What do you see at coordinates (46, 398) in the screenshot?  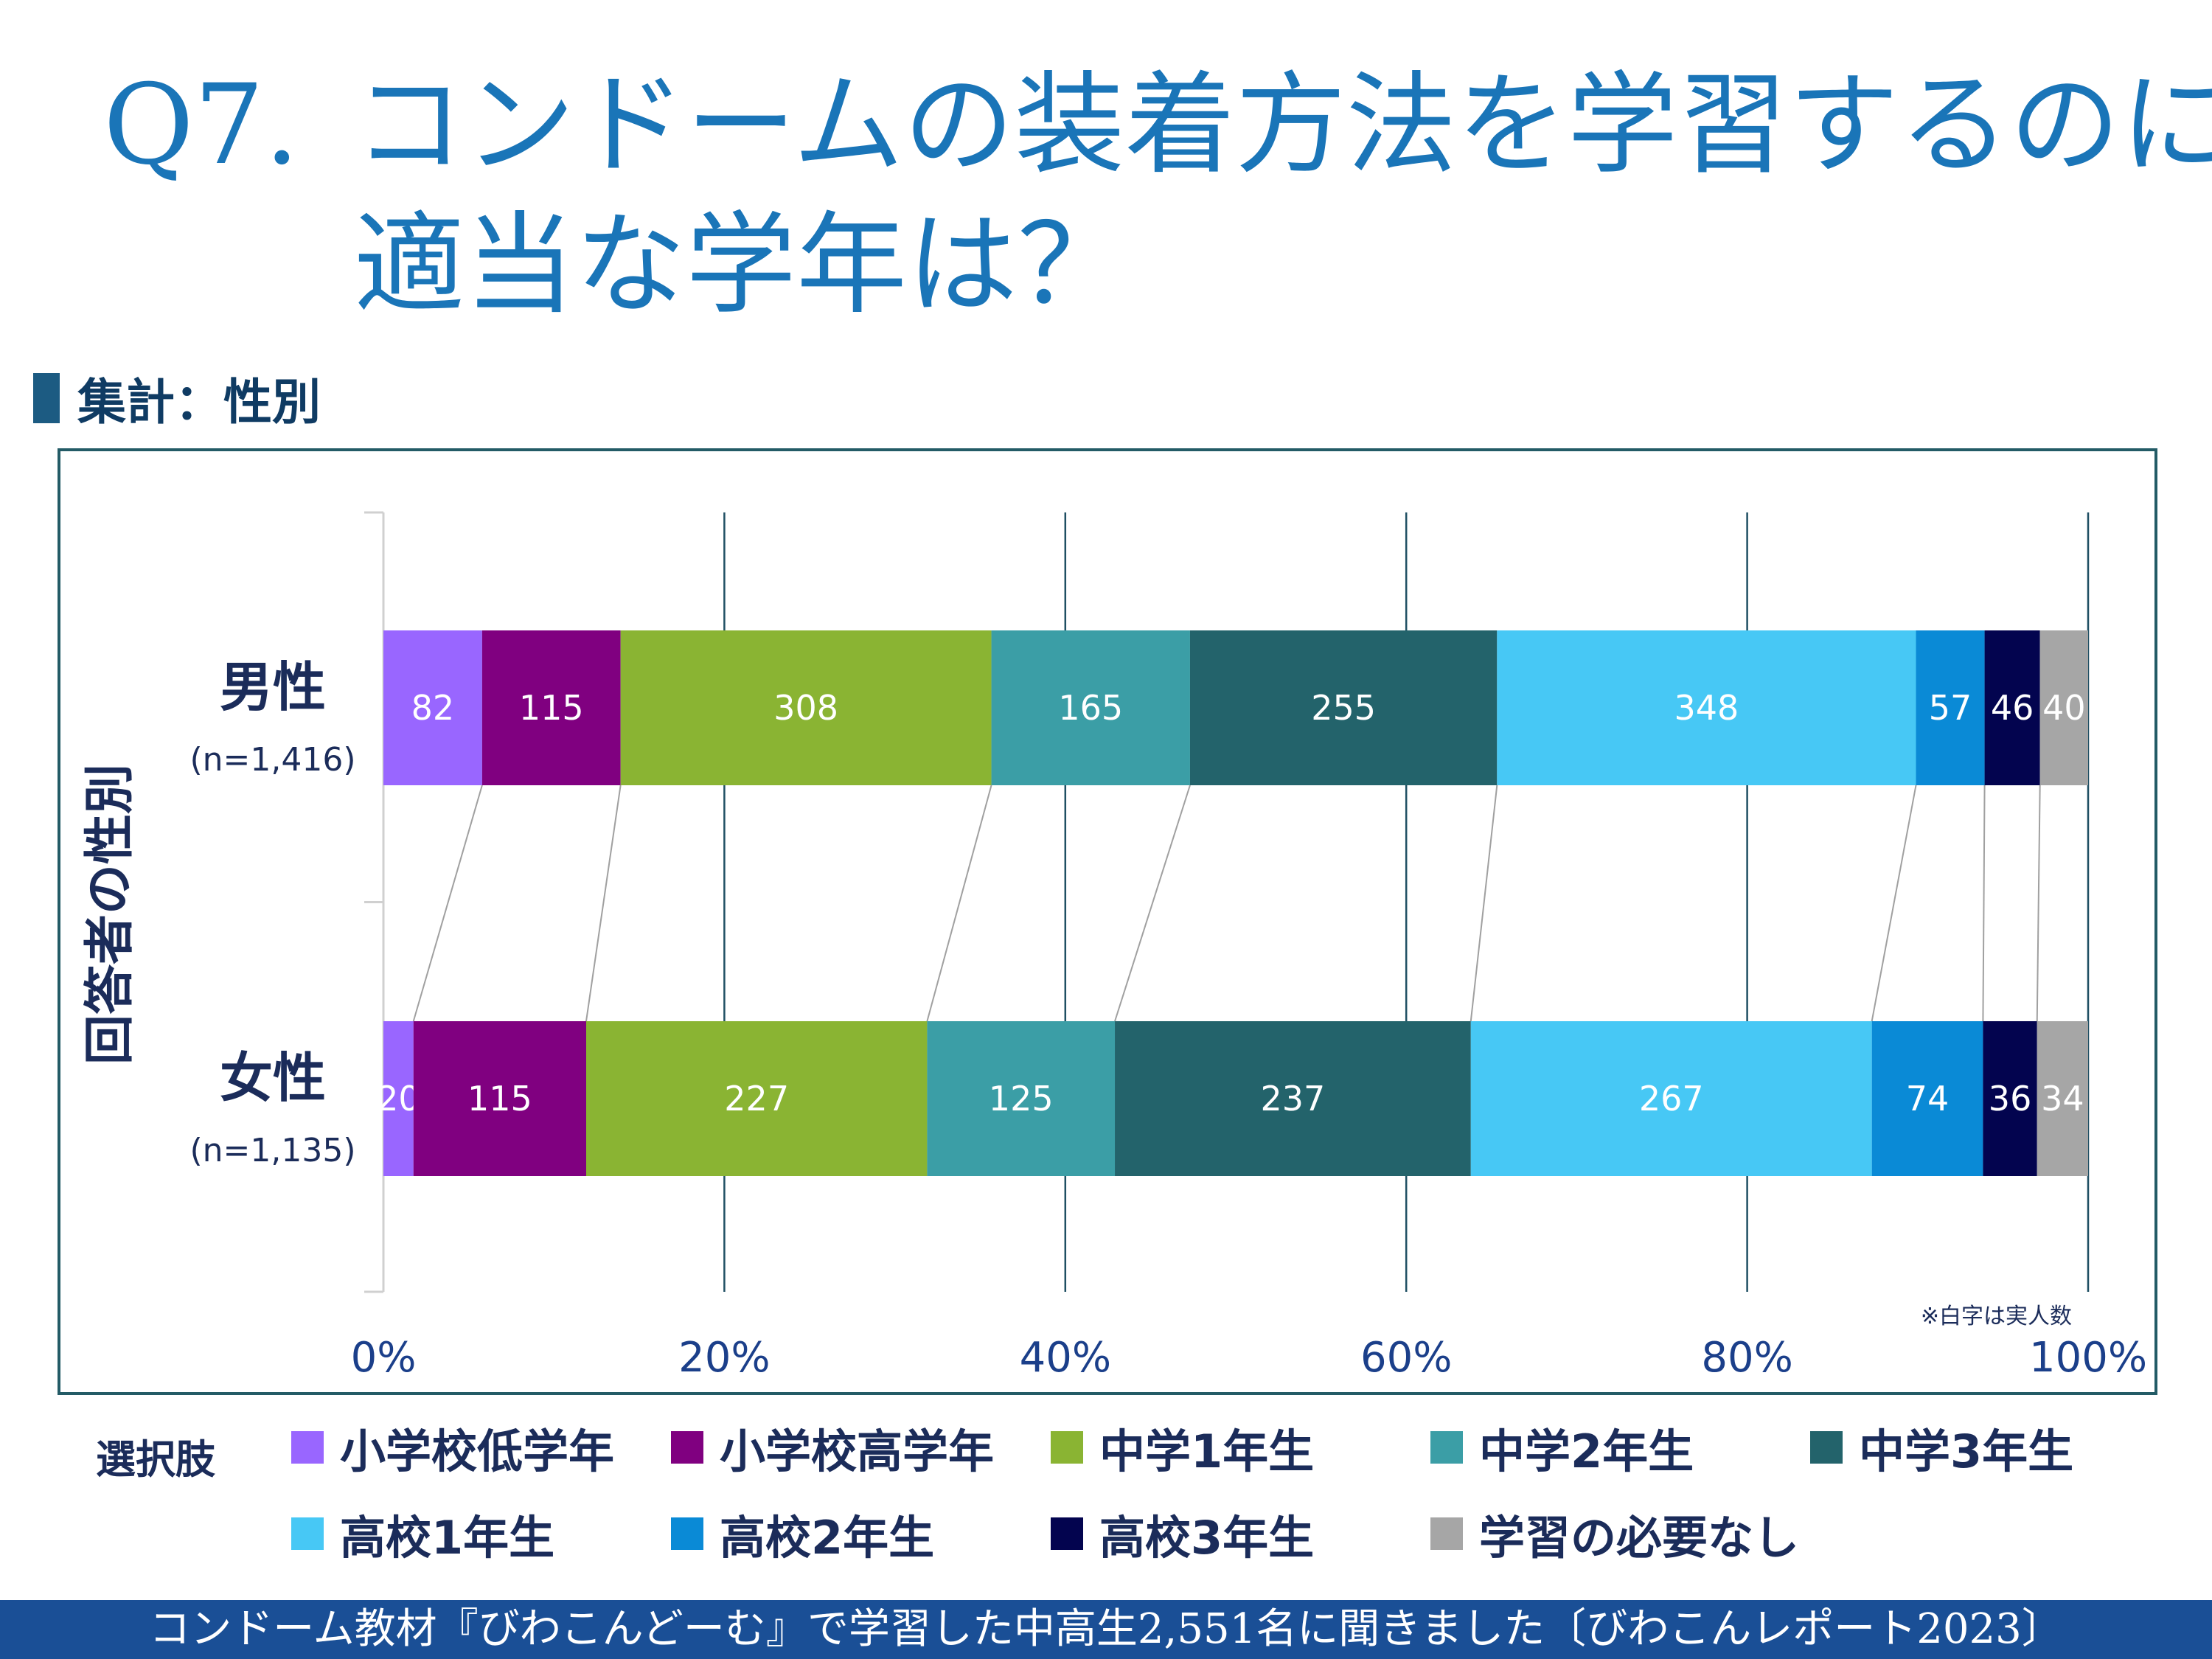 I see `subheading-marker` at bounding box center [46, 398].